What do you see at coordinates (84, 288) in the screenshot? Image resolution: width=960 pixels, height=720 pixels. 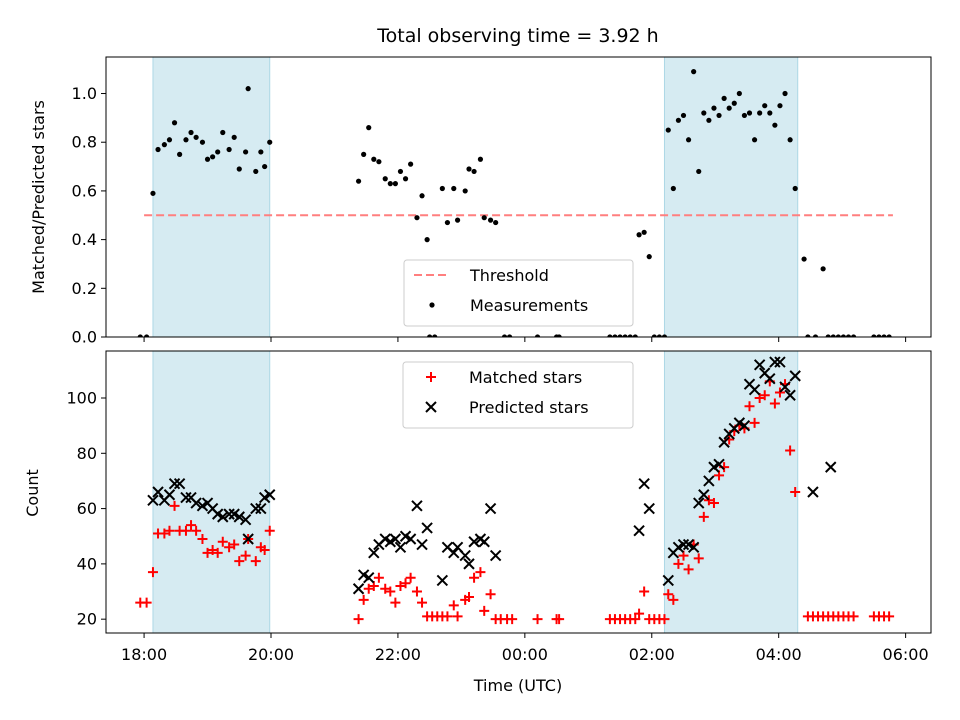 I see `top-y-tick-label: 0.2` at bounding box center [84, 288].